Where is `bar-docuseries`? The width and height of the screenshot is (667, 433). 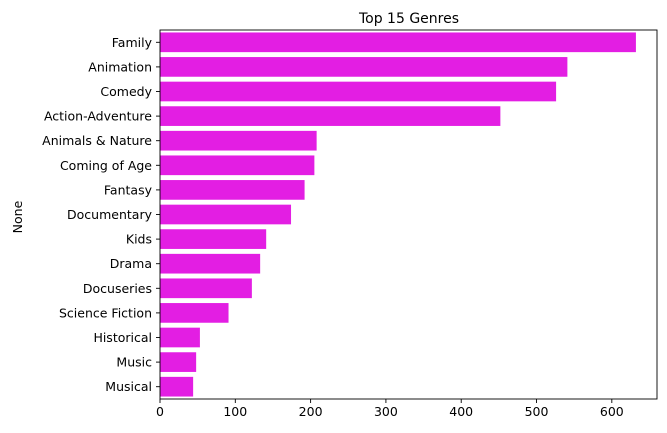
bar-docuseries is located at coordinates (206, 288).